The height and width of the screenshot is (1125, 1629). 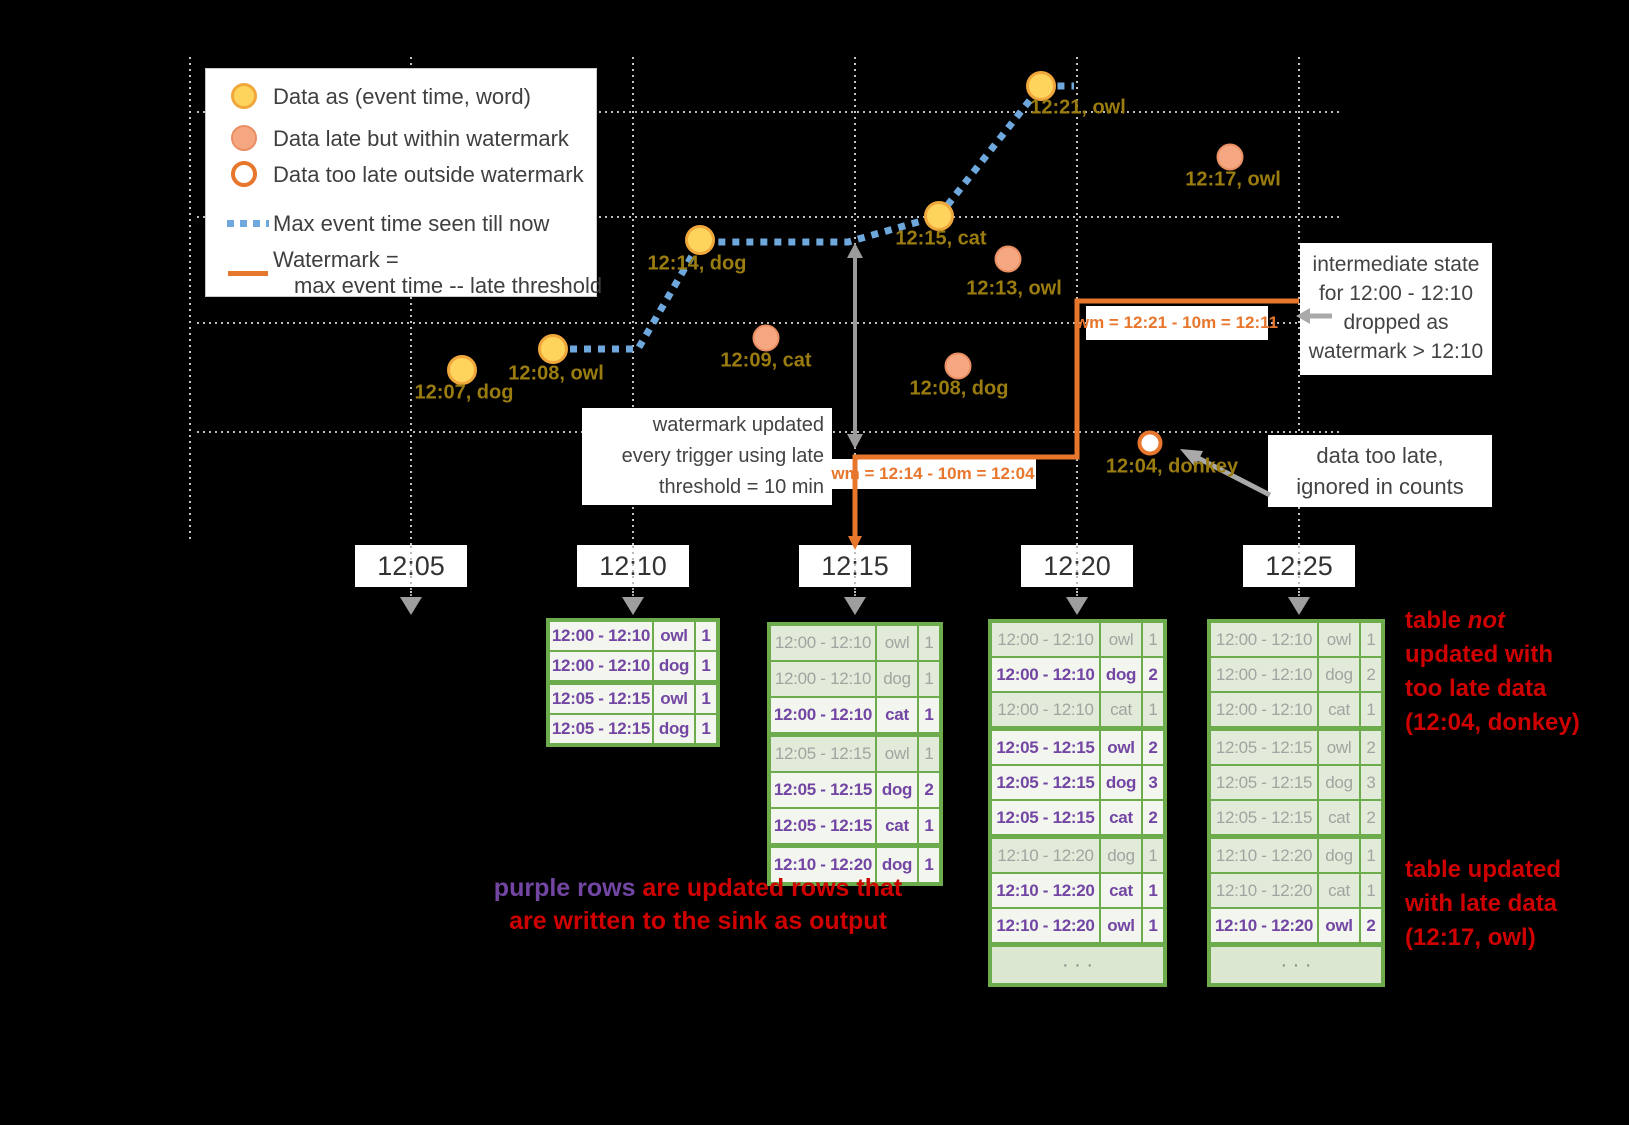 What do you see at coordinates (1230, 157) in the screenshot?
I see `data-point-12-17-owl` at bounding box center [1230, 157].